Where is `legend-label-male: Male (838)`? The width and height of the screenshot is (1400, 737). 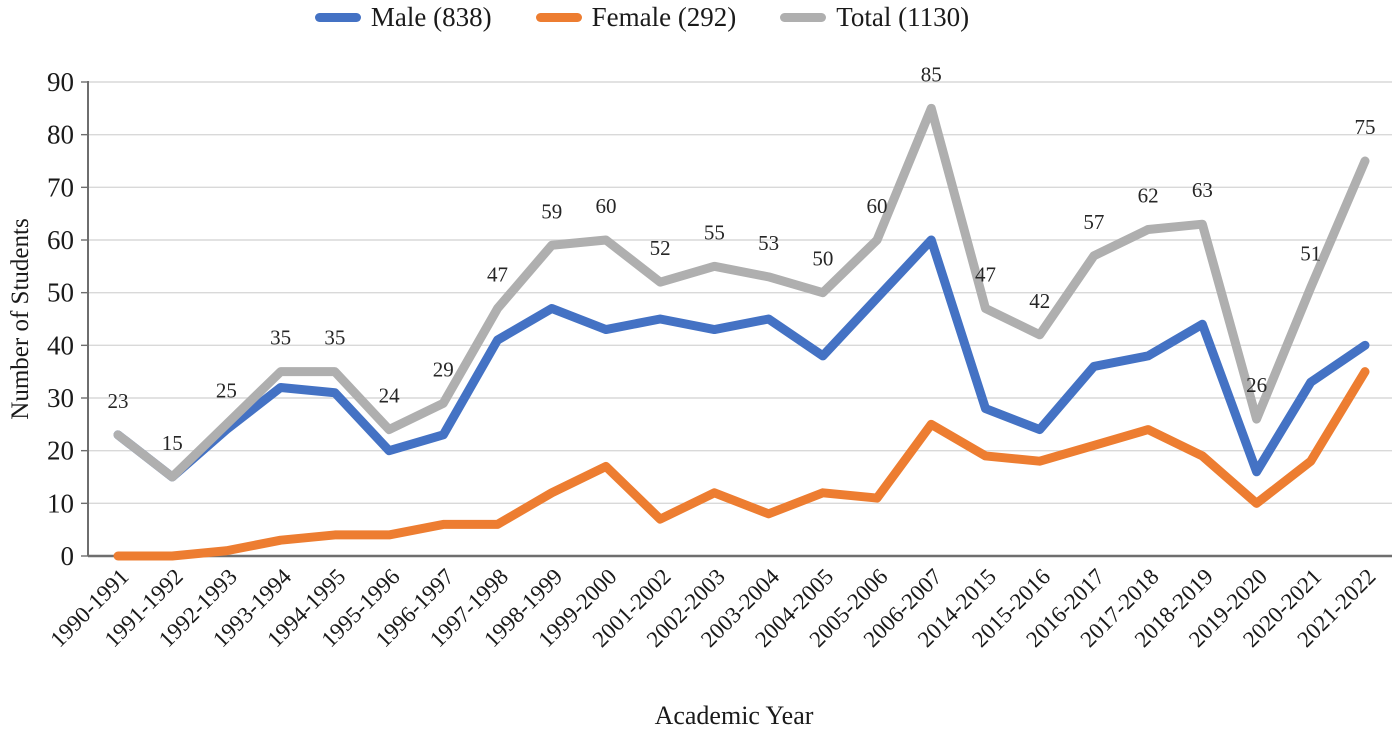
legend-label-male: Male (838) is located at coordinates (431, 17).